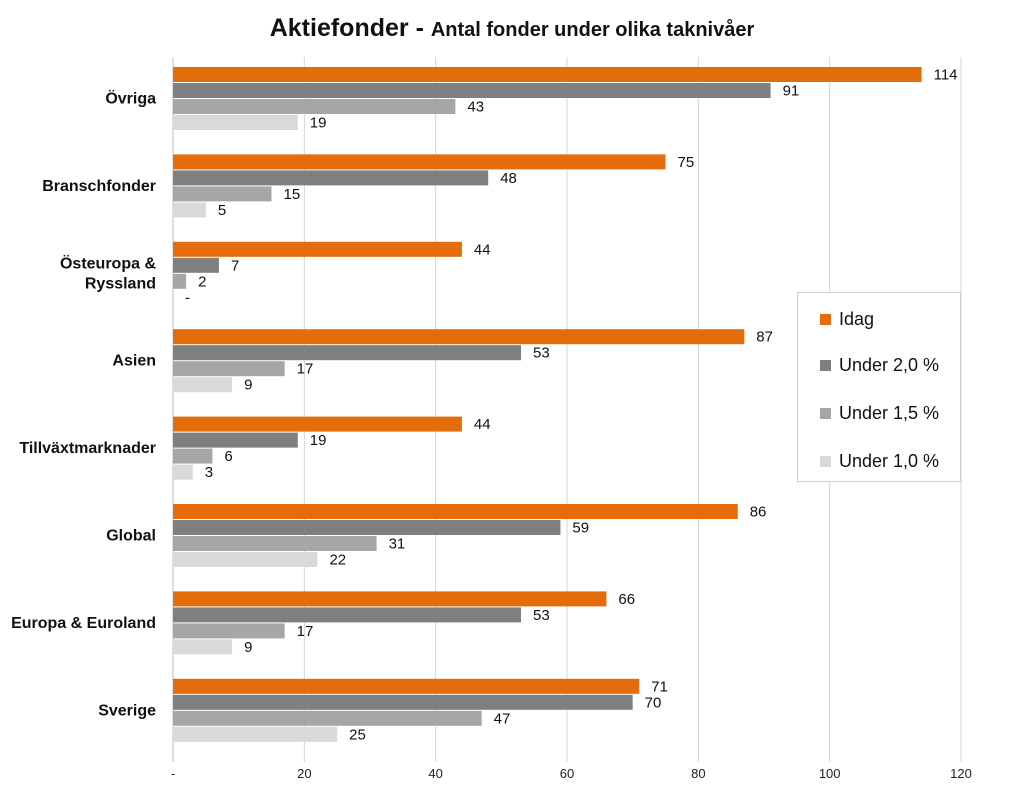  I want to click on data-label: 75, so click(686, 162).